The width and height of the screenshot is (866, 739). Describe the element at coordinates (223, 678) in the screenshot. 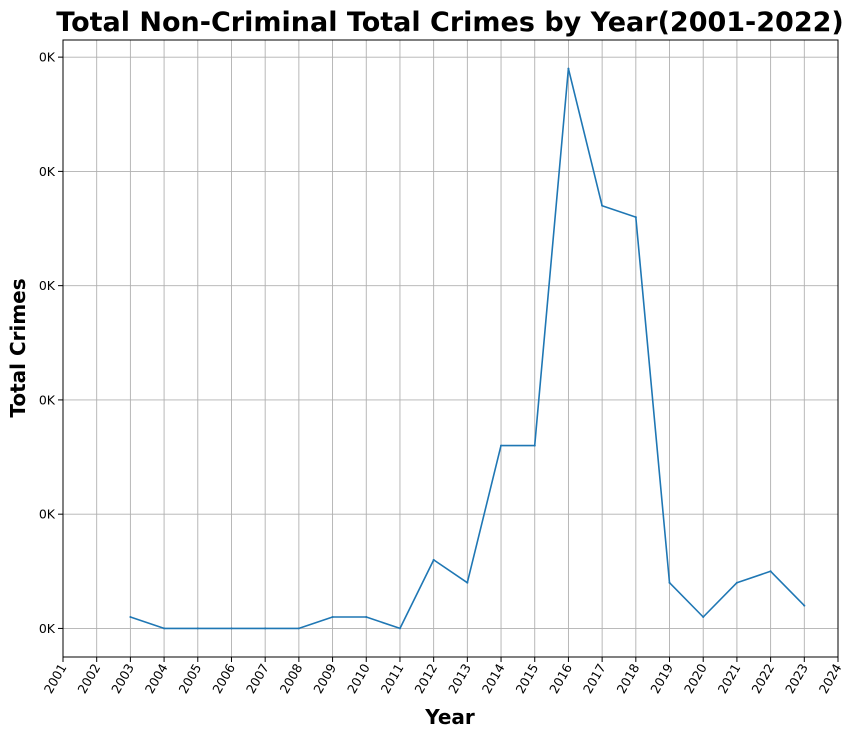

I see `x-tick-label: 2006` at that location.